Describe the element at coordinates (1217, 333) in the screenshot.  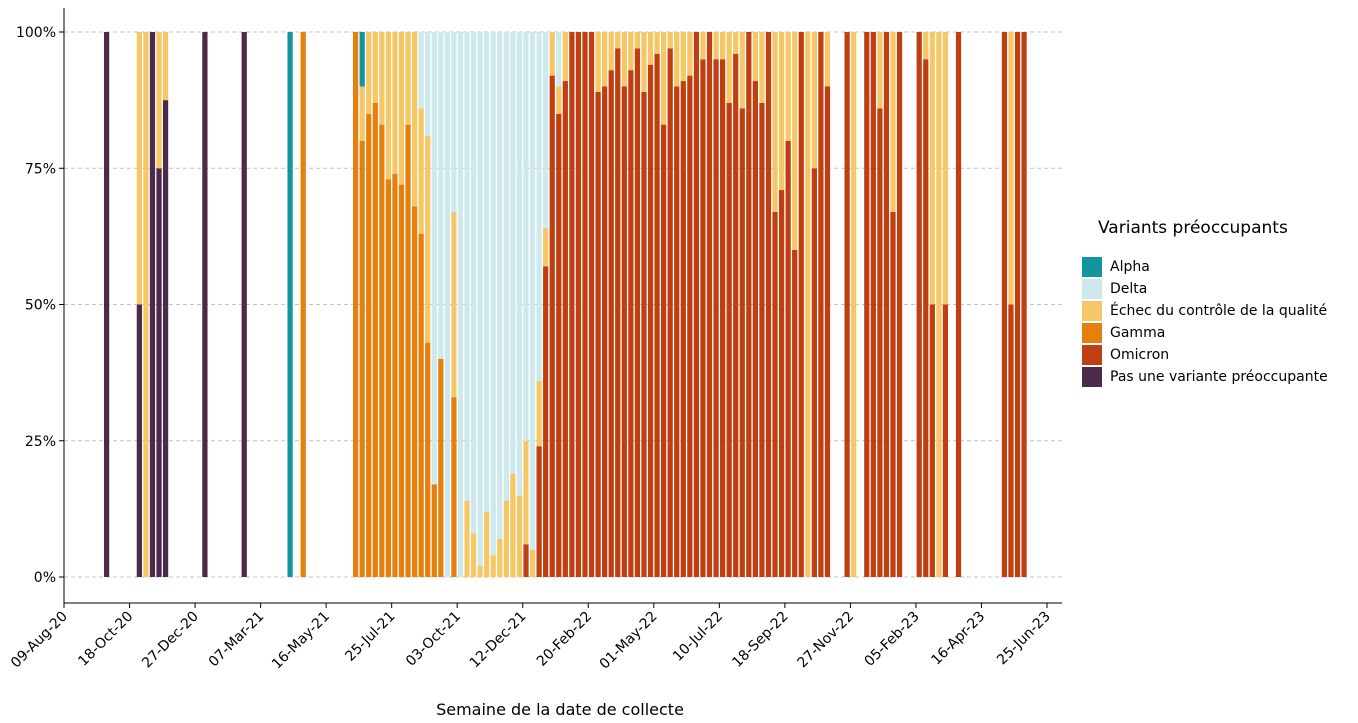
I see `legend-item: Gamma` at that location.